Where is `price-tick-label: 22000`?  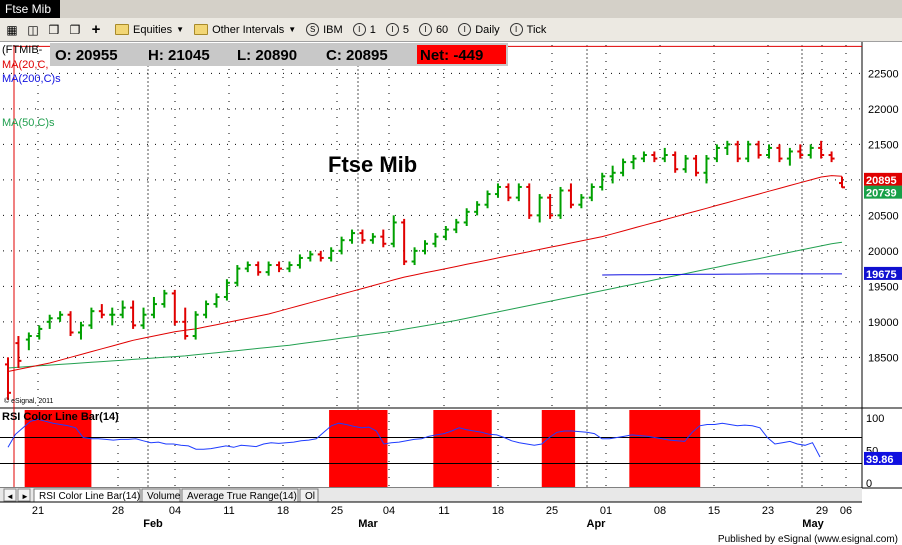
price-tick-label: 22000 is located at coordinates (883, 110).